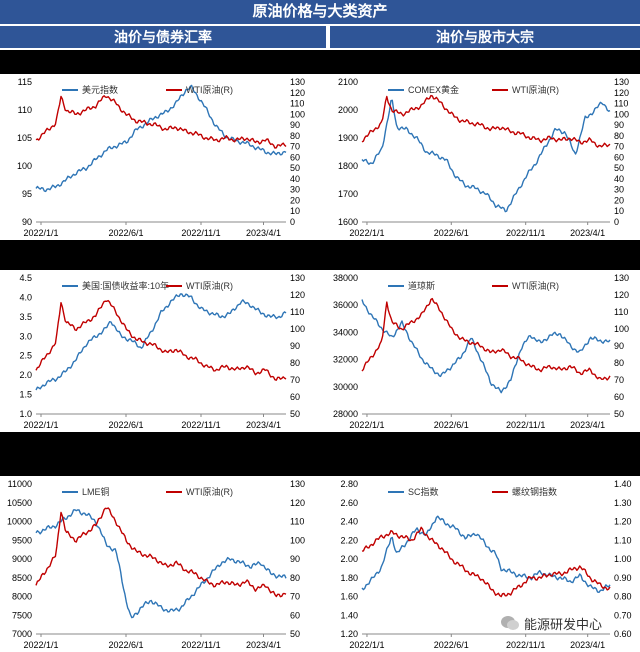 This screenshot has width=640, height=652. What do you see at coordinates (348, 138) in the screenshot?
I see `y-left-tick-label: 1900` at bounding box center [348, 138].